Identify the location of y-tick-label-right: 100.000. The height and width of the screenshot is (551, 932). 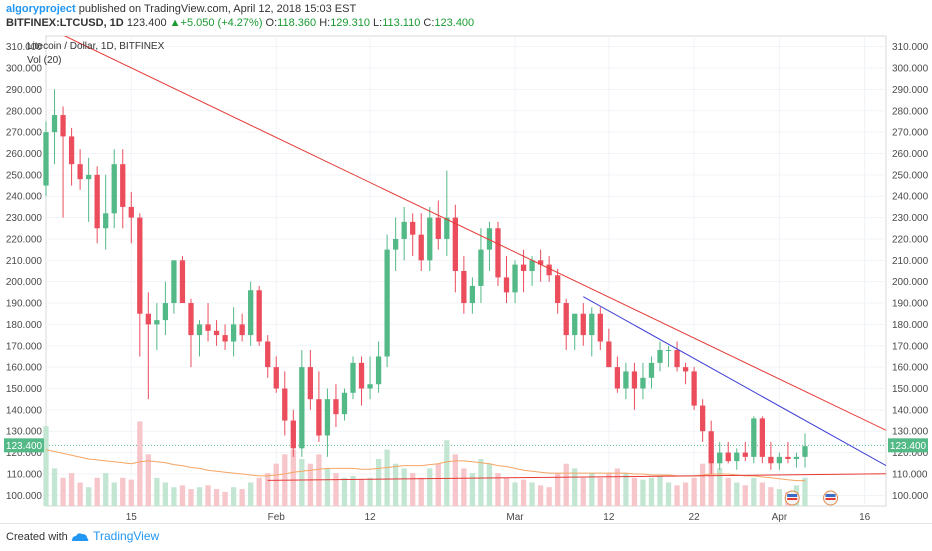
(910, 496).